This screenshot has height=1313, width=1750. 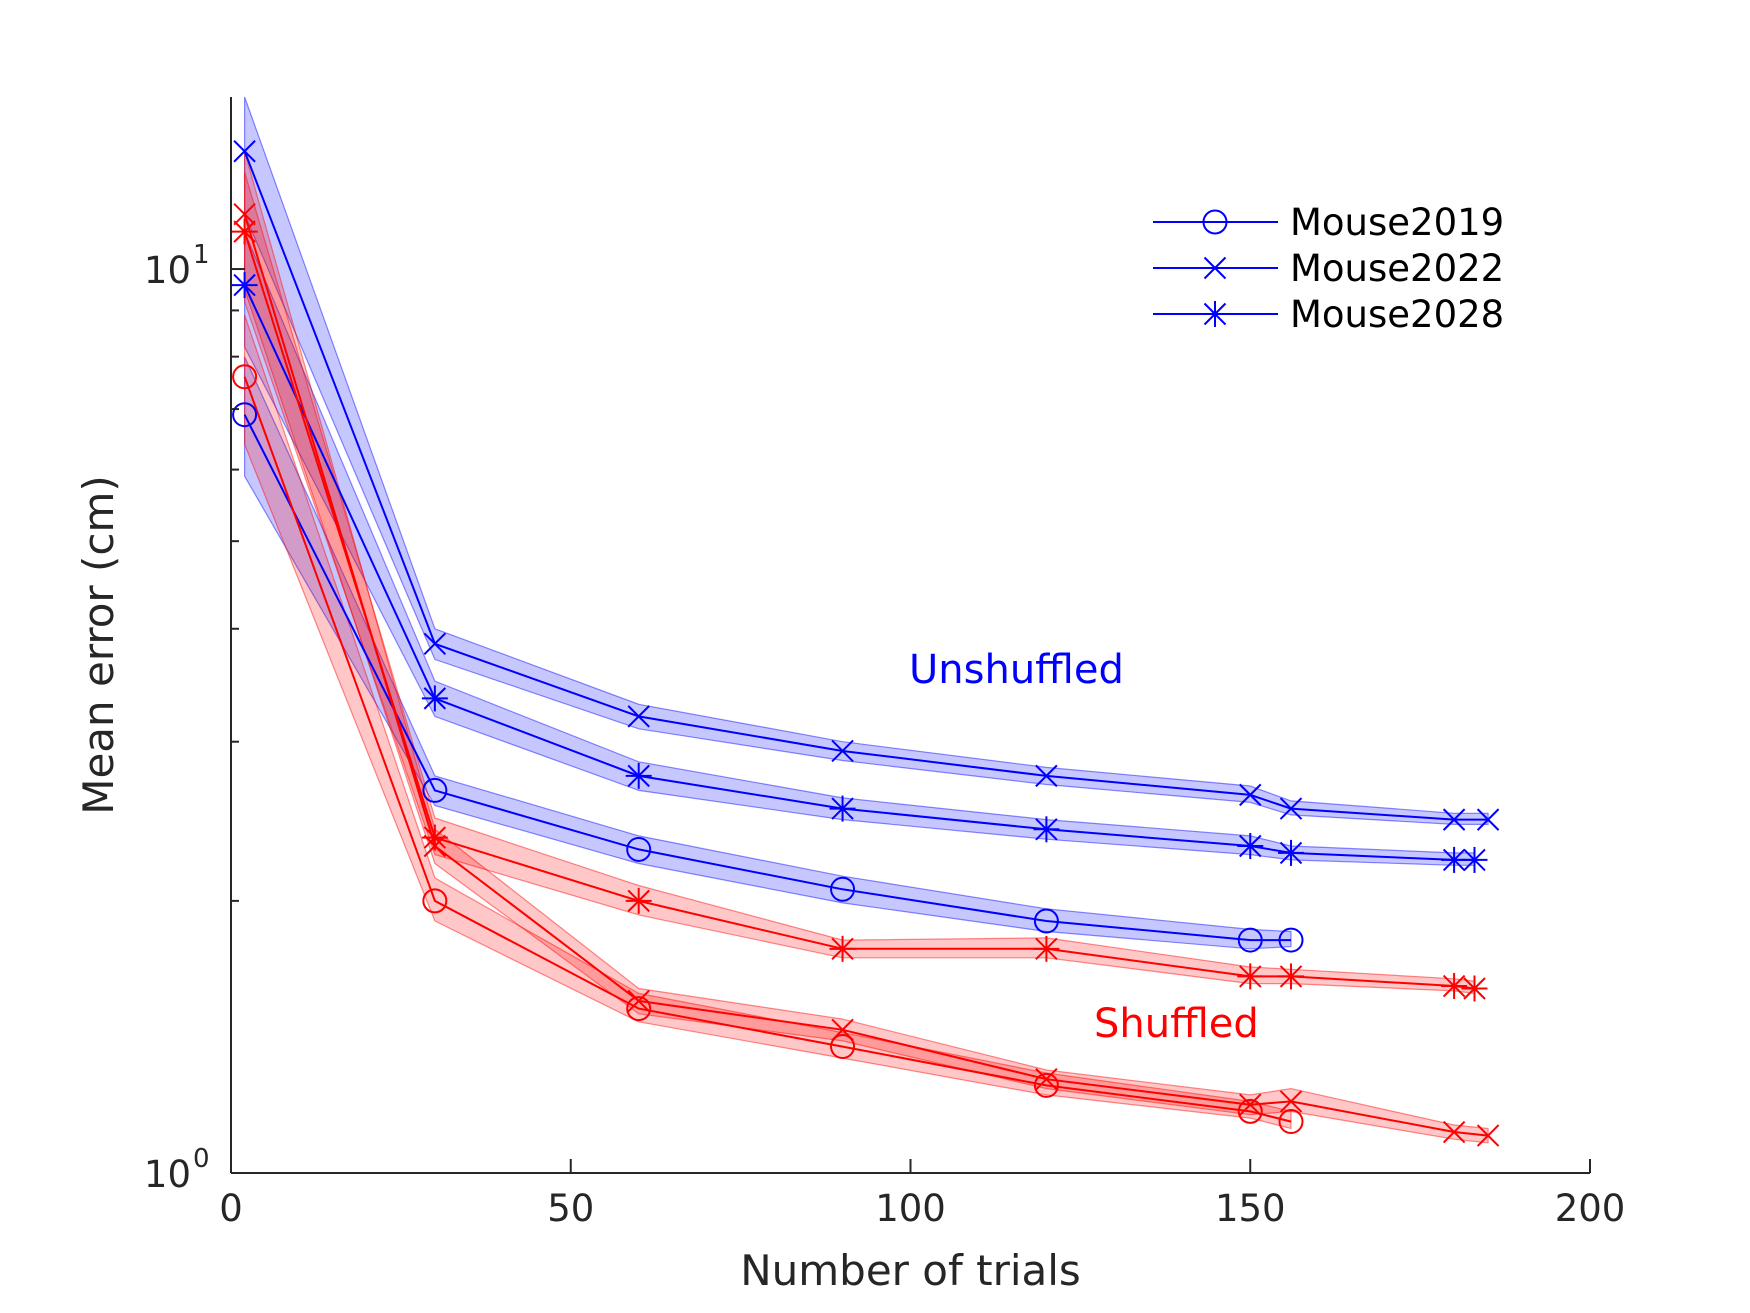 What do you see at coordinates (231, 1208) in the screenshot?
I see `x-tick-label: 0` at bounding box center [231, 1208].